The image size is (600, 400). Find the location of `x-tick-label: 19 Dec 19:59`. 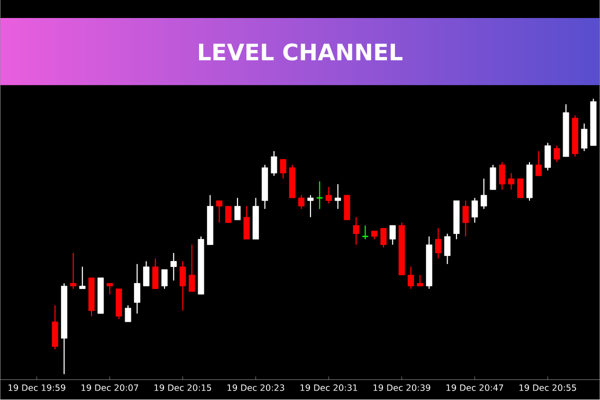

x-tick-label: 19 Dec 19:59 is located at coordinates (37, 388).